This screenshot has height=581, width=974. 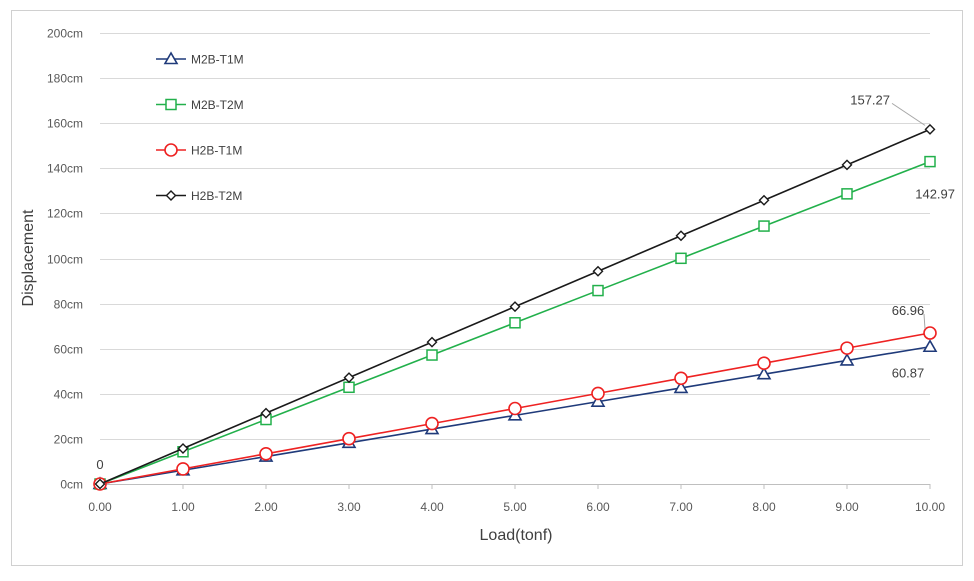 I want to click on x-tick-label: 0.00, so click(x=100, y=507).